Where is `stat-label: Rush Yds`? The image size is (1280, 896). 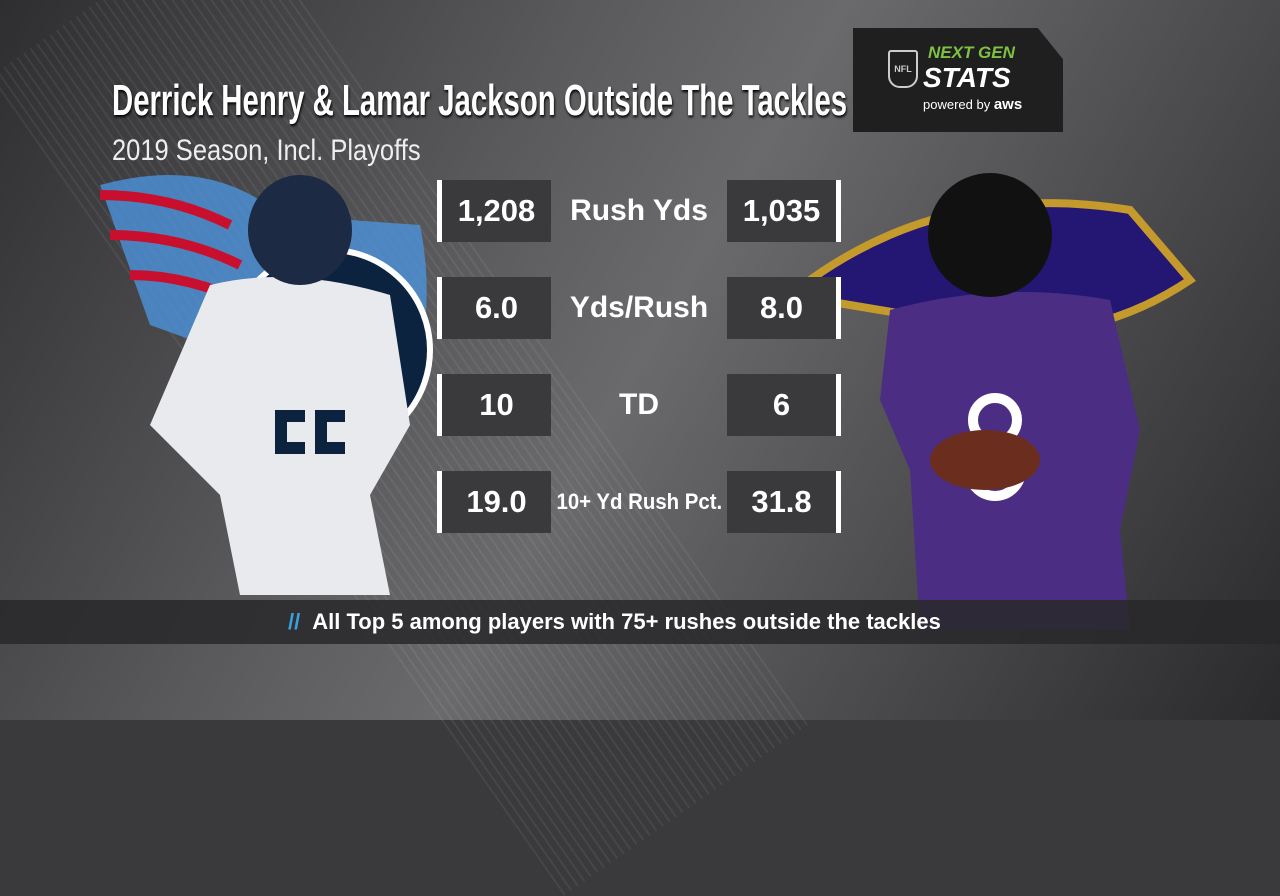
stat-label: Rush Yds is located at coordinates (639, 210).